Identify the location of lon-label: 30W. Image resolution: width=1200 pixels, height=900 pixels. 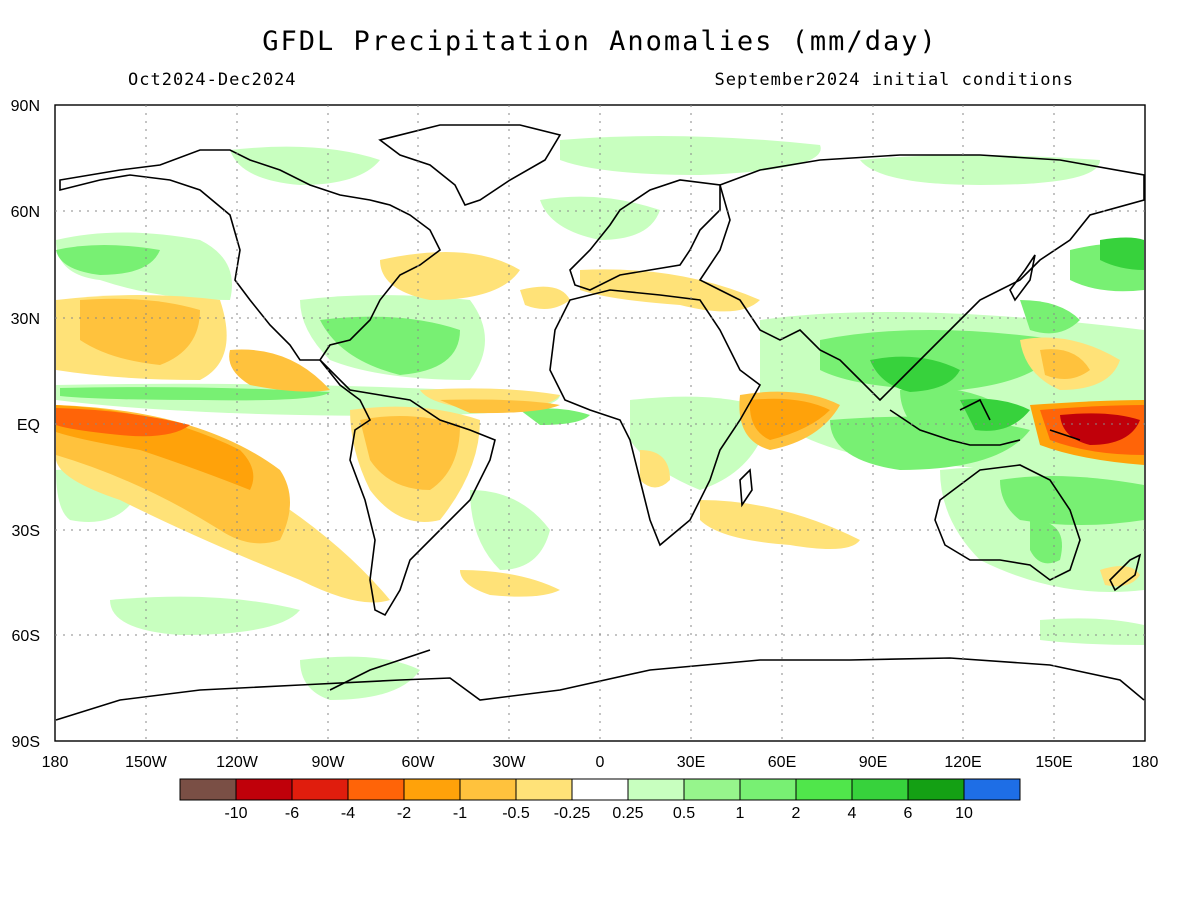
(510, 762).